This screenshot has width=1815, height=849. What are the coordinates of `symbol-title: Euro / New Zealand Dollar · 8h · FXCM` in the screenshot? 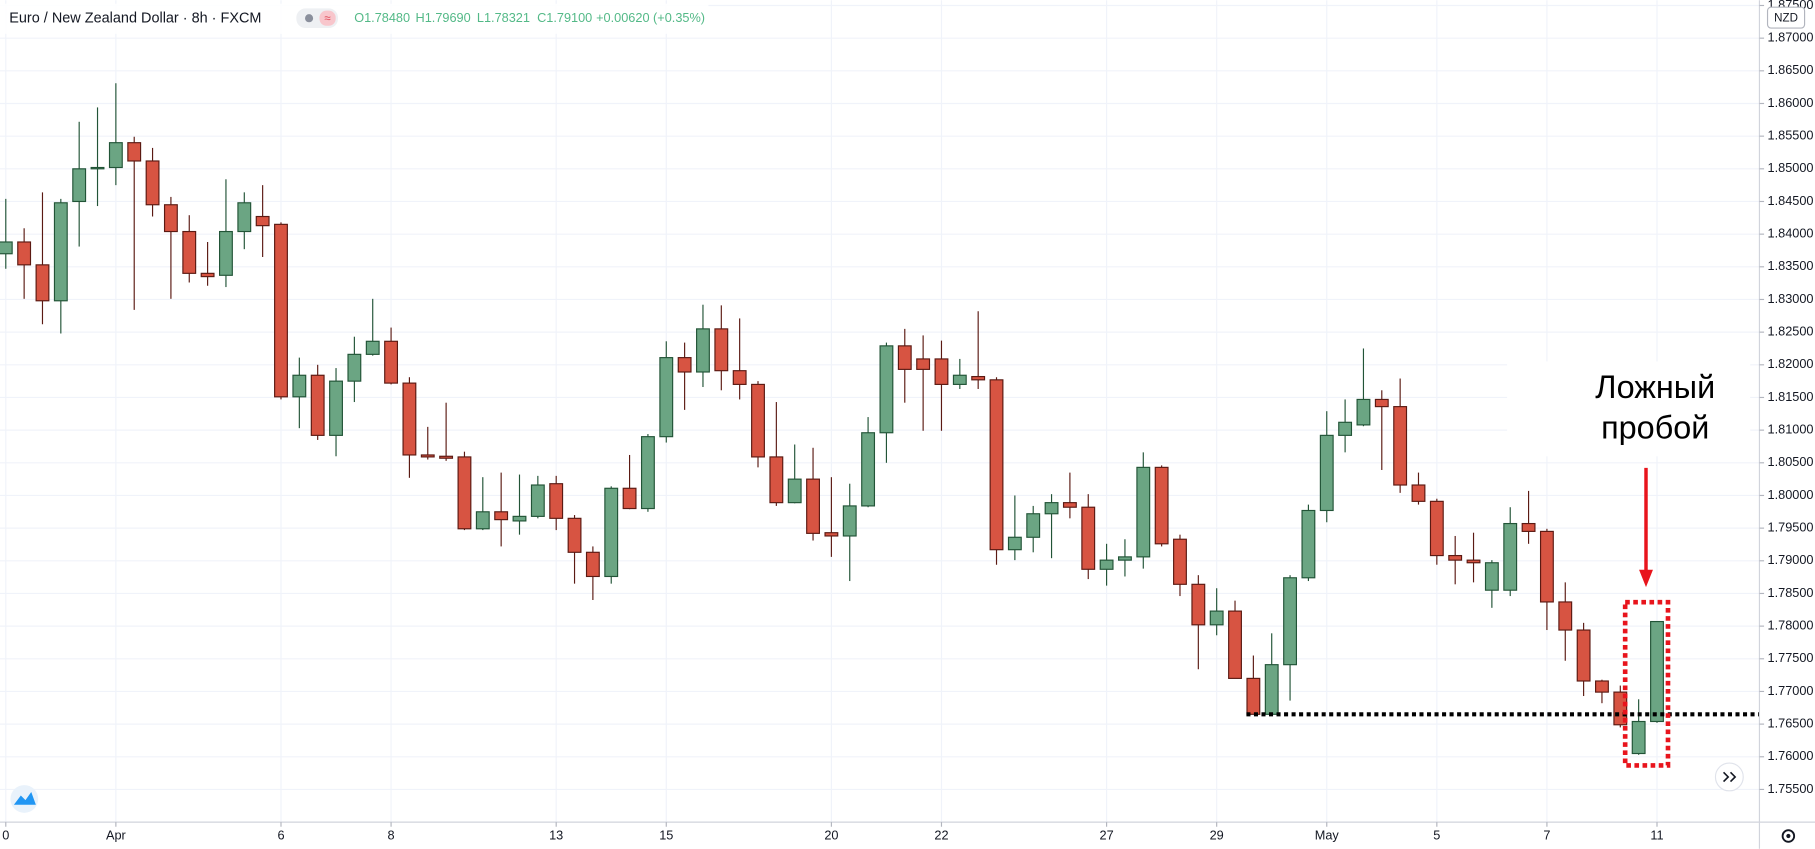 It's located at (135, 19).